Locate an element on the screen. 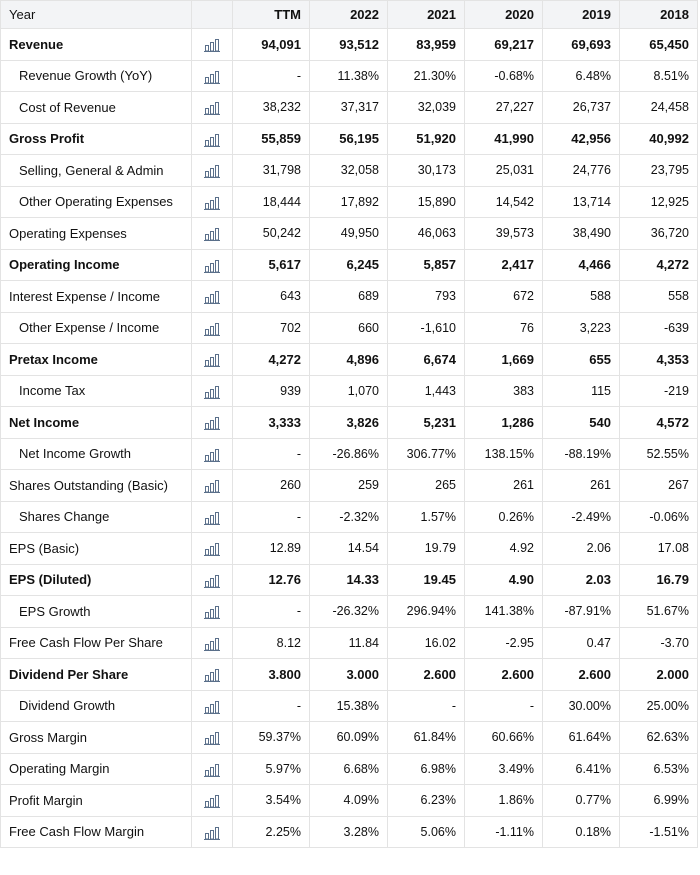  table-row: Income Tax 939 1,070 1,443 383 115 -219 is located at coordinates (349, 390).